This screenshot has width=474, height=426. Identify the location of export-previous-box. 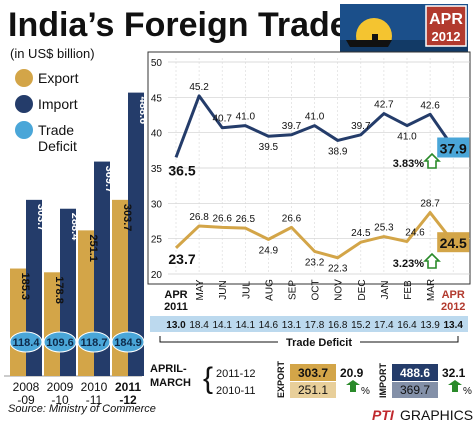
(313, 390).